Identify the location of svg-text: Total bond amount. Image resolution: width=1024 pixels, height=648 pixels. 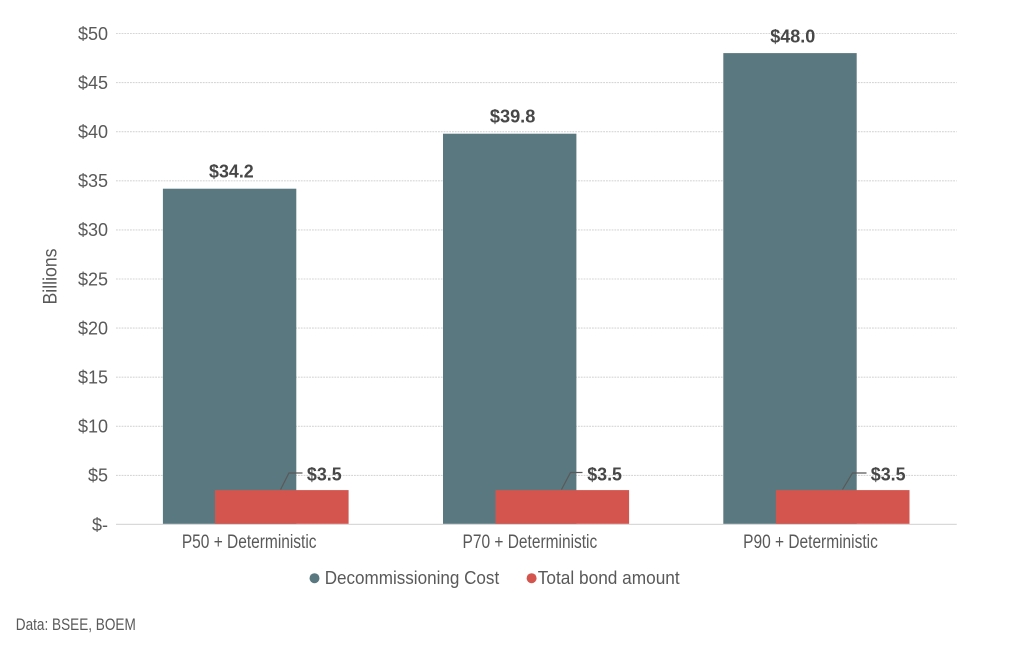
(609, 578).